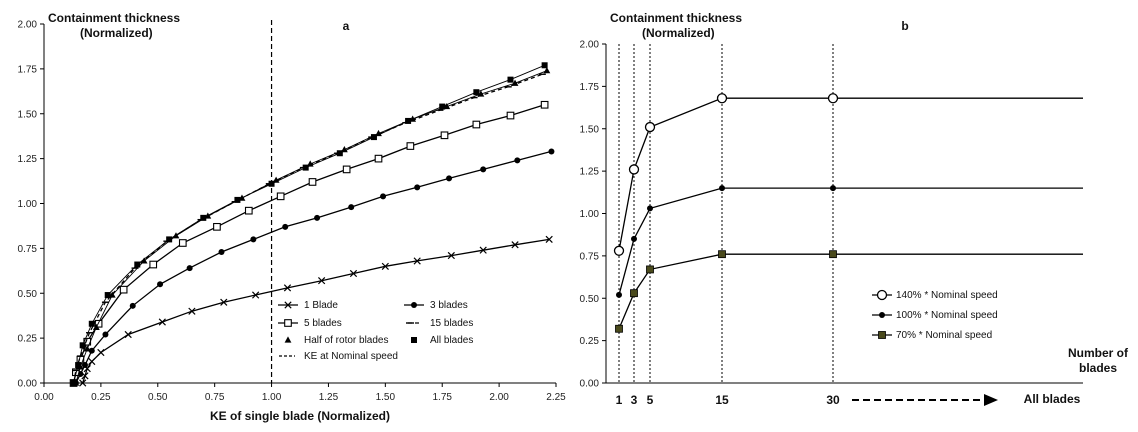 The width and height of the screenshot is (1138, 432). Describe the element at coordinates (590, 384) in the screenshot. I see `panel-b-ytick-label: 0.00` at that location.